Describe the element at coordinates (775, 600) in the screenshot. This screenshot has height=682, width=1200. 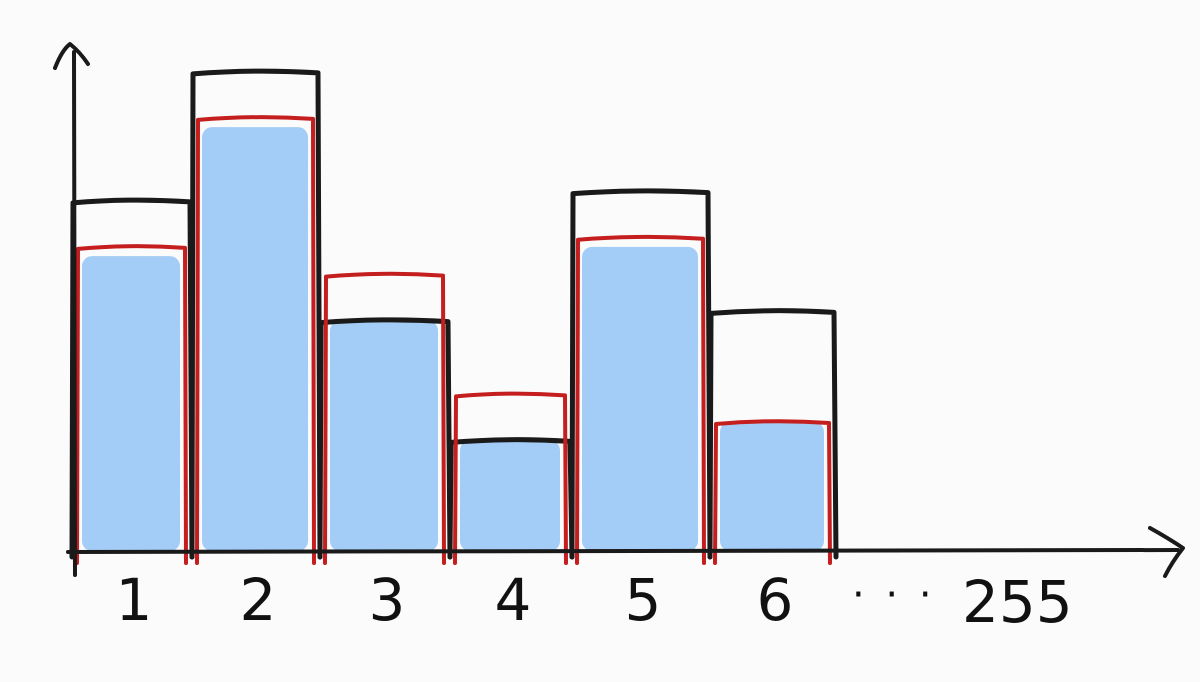
I see `x-tick-label-6: 6` at that location.